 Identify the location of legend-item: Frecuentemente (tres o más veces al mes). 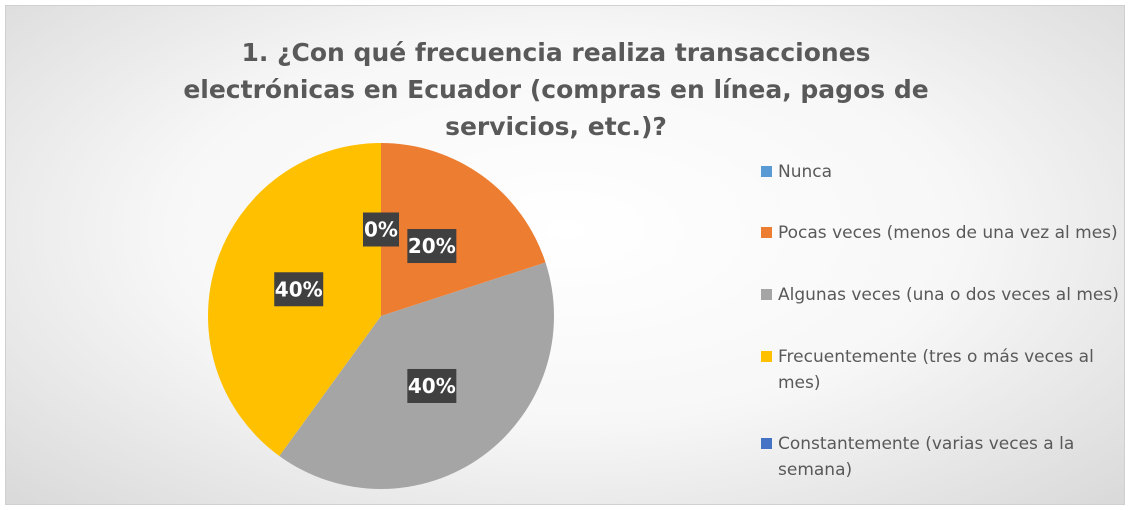
(941, 370).